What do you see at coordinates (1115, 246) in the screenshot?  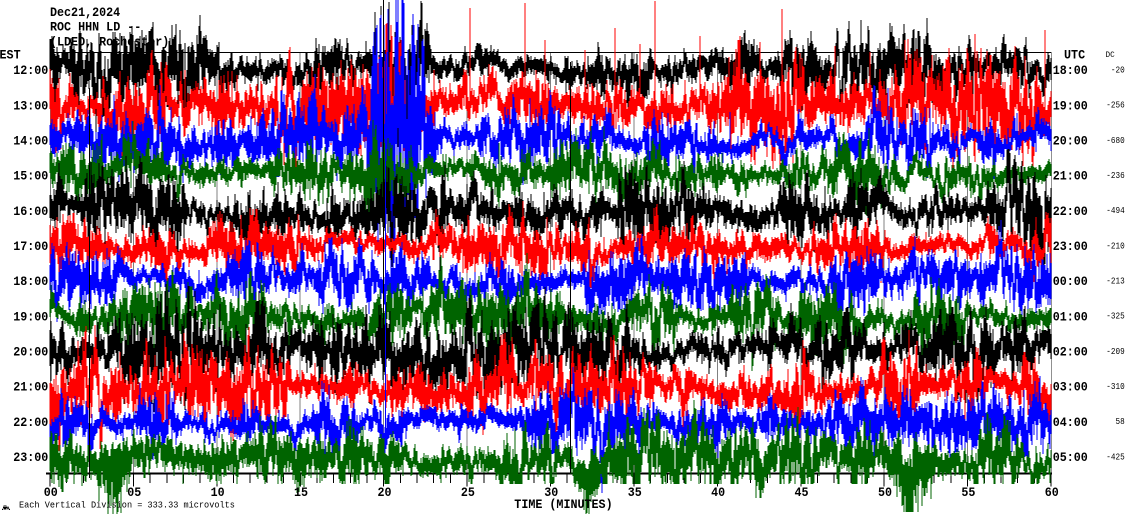 I see `svg-text: -210` at bounding box center [1115, 246].